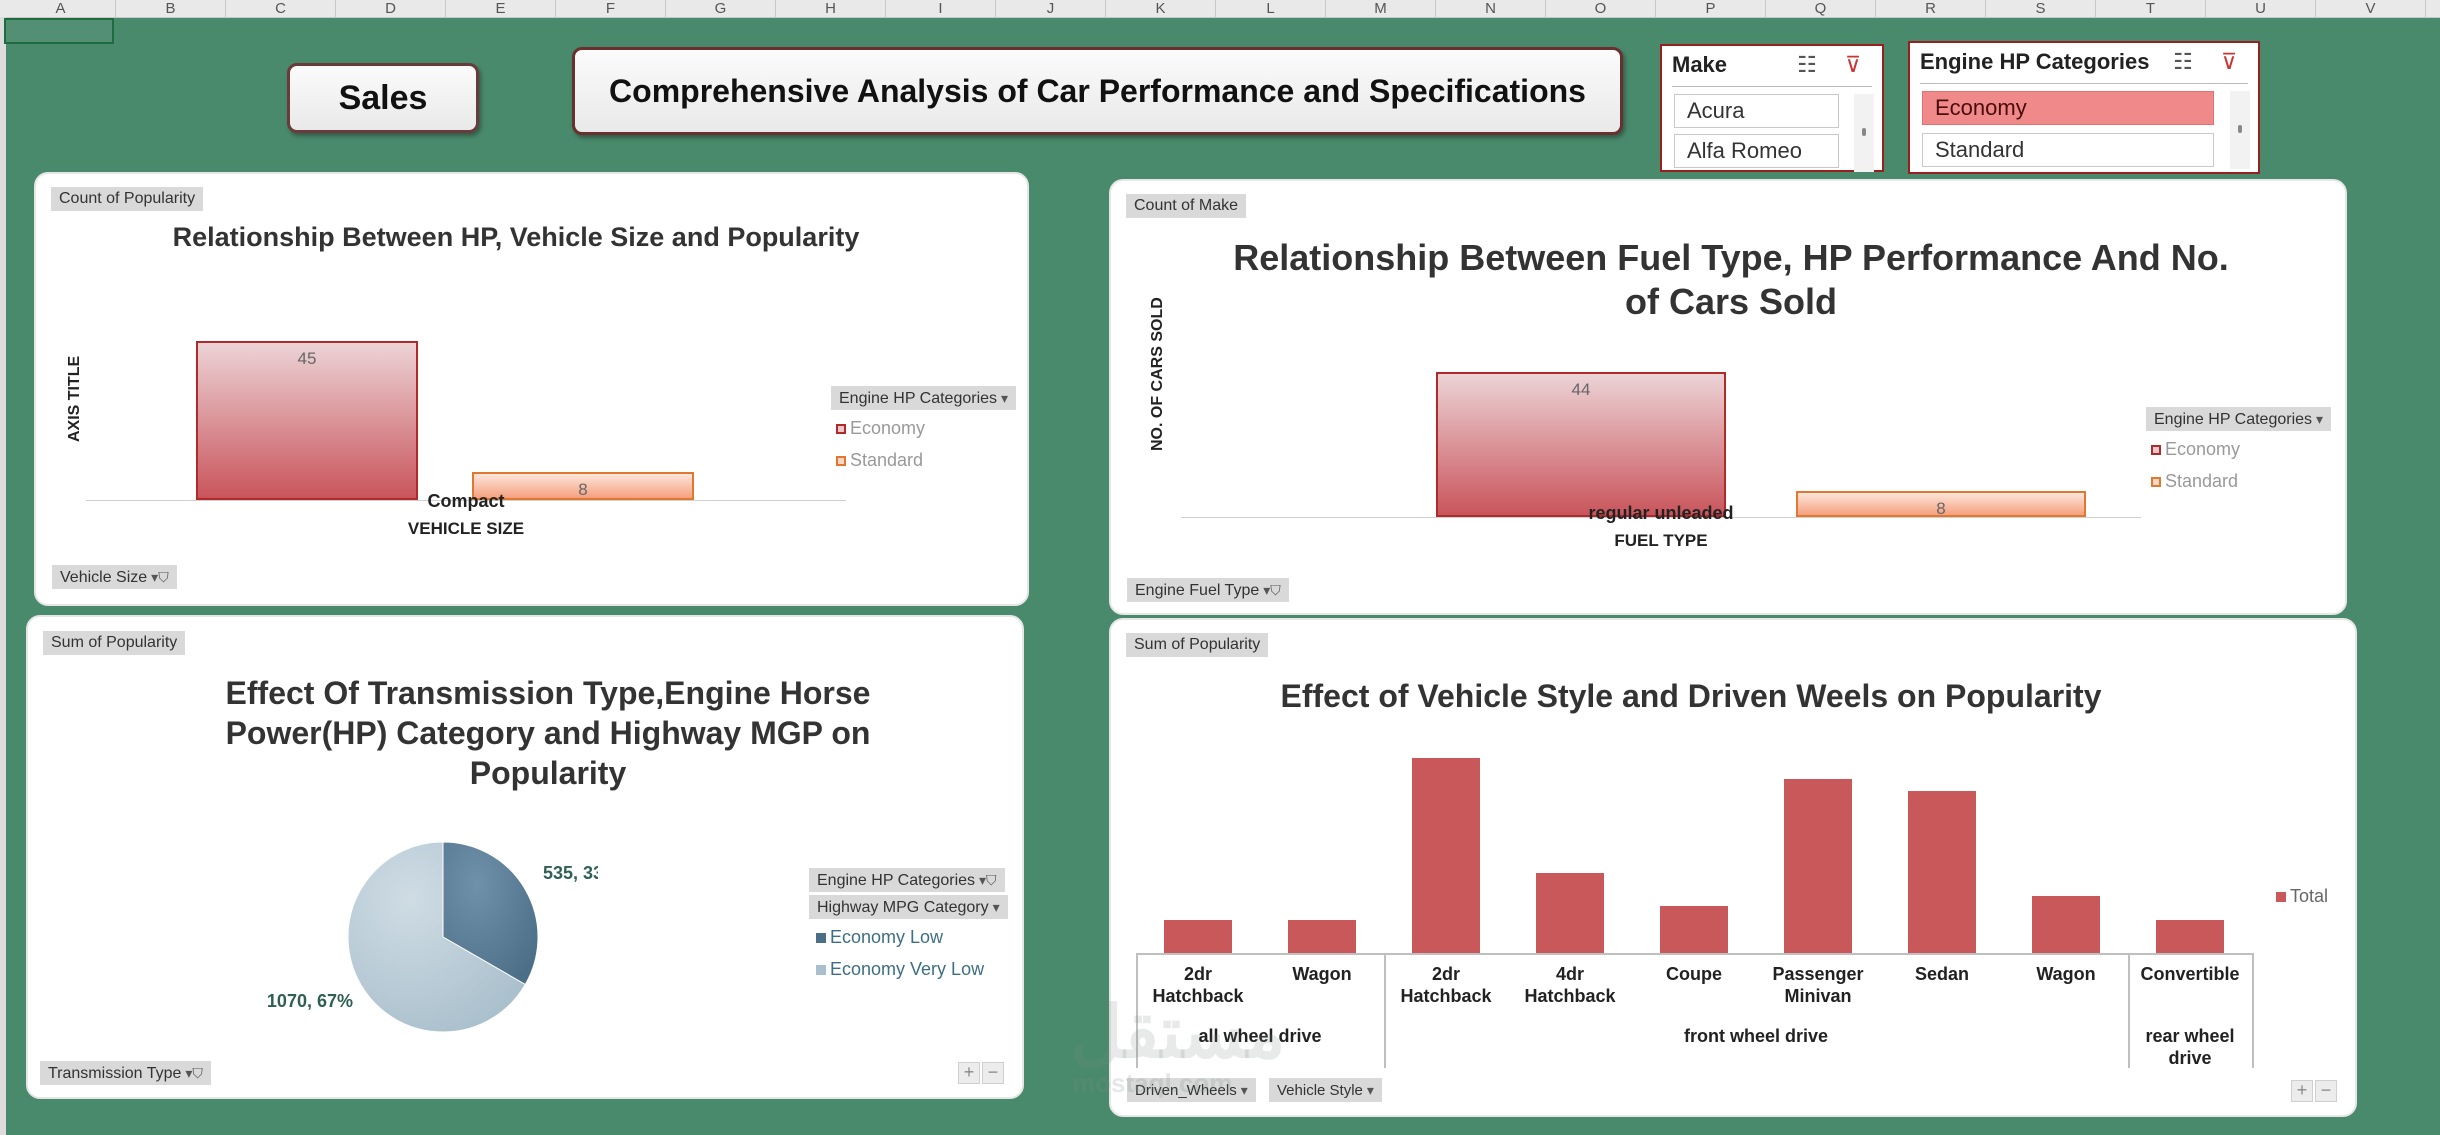 The image size is (2440, 1135). What do you see at coordinates (908, 907) in the screenshot?
I see `legend-field-button-mpg: Highway MPG Category ▾` at bounding box center [908, 907].